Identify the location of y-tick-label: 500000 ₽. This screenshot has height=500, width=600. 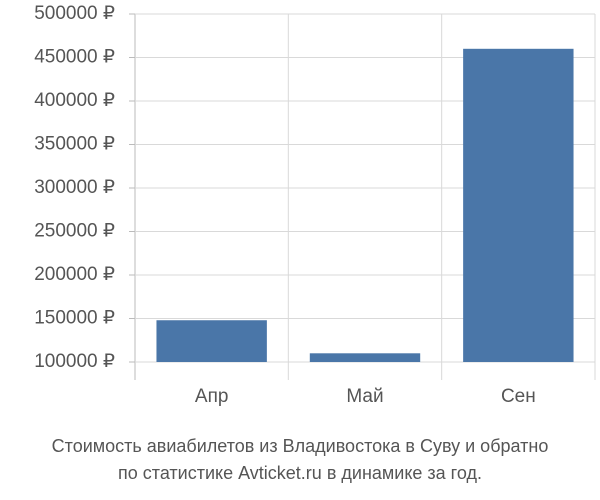
(74, 13).